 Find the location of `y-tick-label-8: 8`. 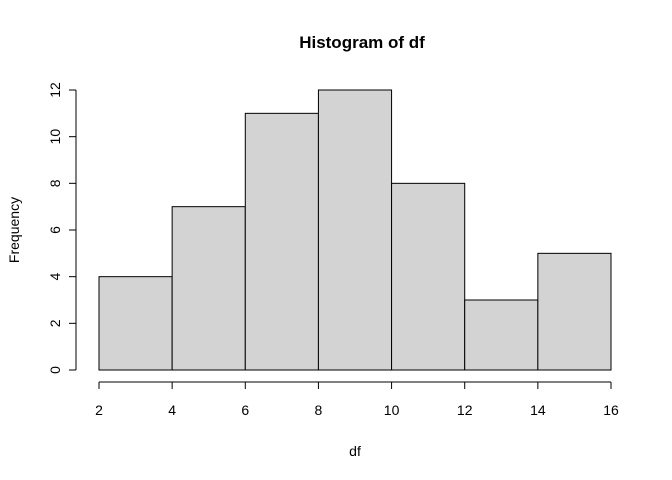

y-tick-label-8: 8 is located at coordinates (55, 183).